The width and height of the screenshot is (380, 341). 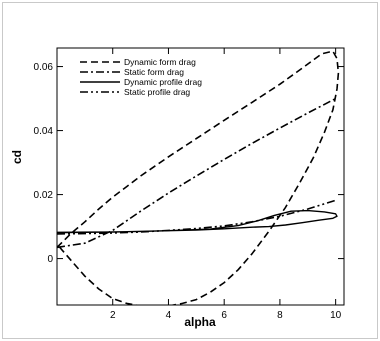 What do you see at coordinates (44, 195) in the screenshot?
I see `y-tick-label: 0.02` at bounding box center [44, 195].